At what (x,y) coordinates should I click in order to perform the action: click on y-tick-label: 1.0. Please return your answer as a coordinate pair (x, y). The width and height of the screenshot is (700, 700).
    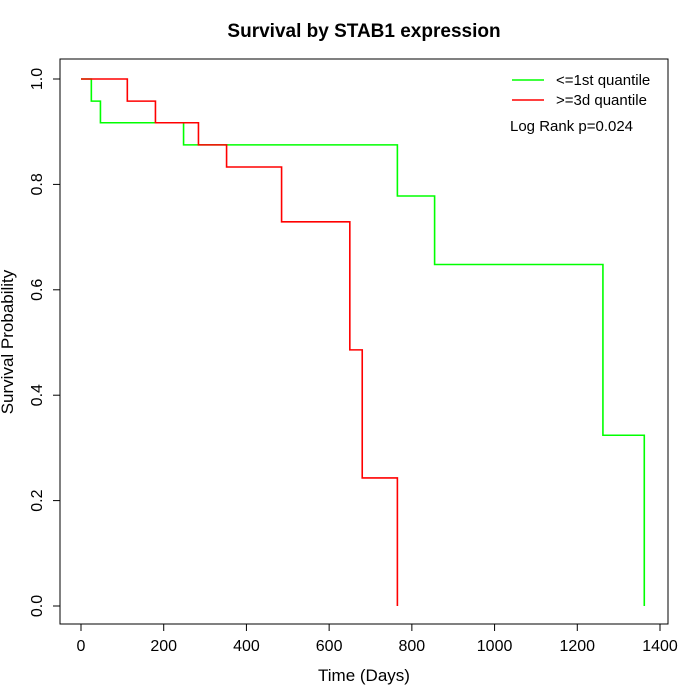
    Looking at the image, I should click on (37, 79).